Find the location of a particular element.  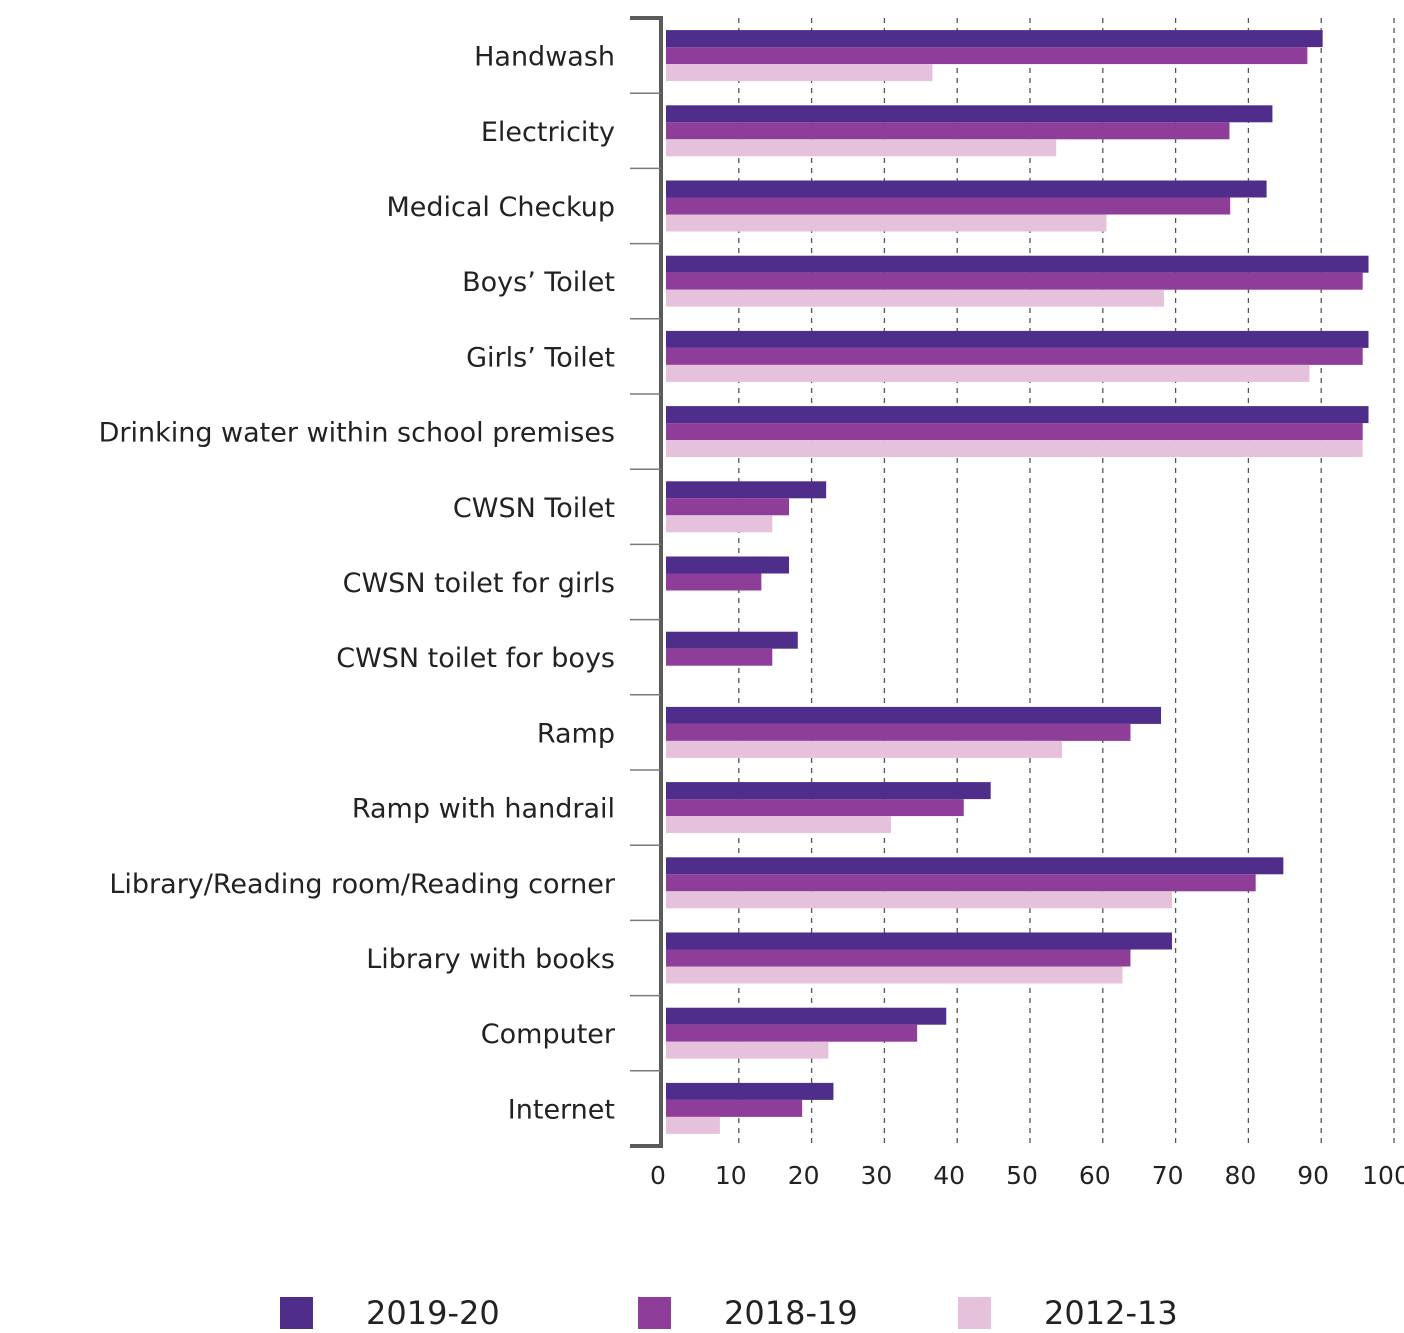

category-label: CWSN Toilet is located at coordinates (534, 508).